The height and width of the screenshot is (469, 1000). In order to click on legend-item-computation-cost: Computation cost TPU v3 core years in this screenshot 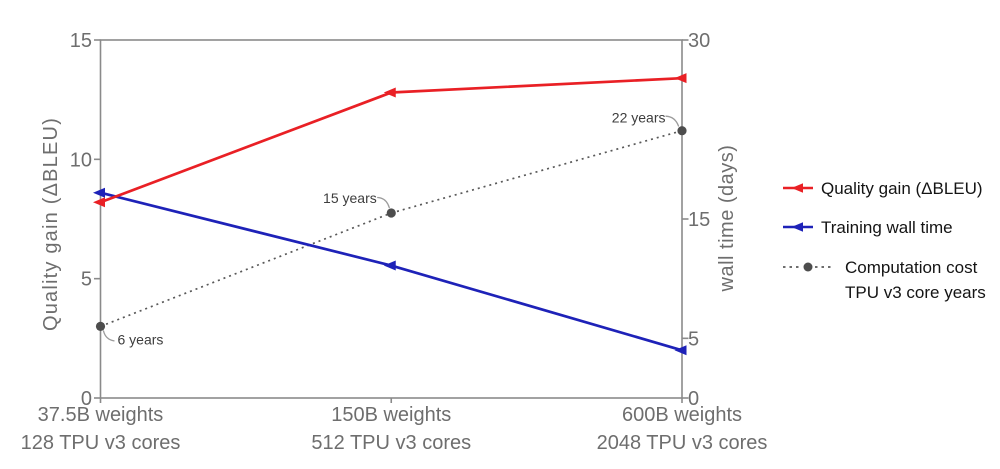, I will do `click(884, 280)`.